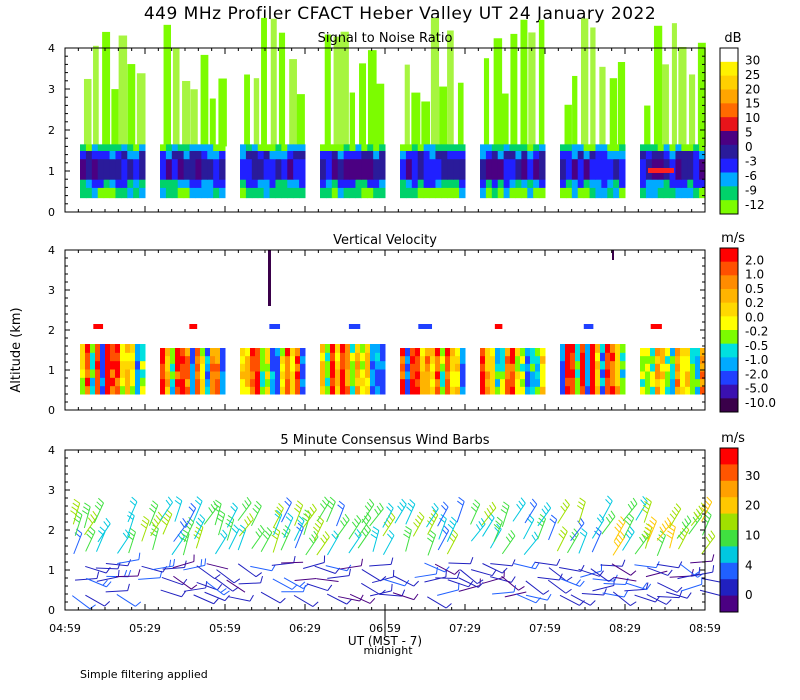 This screenshot has height=700, width=800. I want to click on colorbar-tick-label: -10.0, so click(760, 403).